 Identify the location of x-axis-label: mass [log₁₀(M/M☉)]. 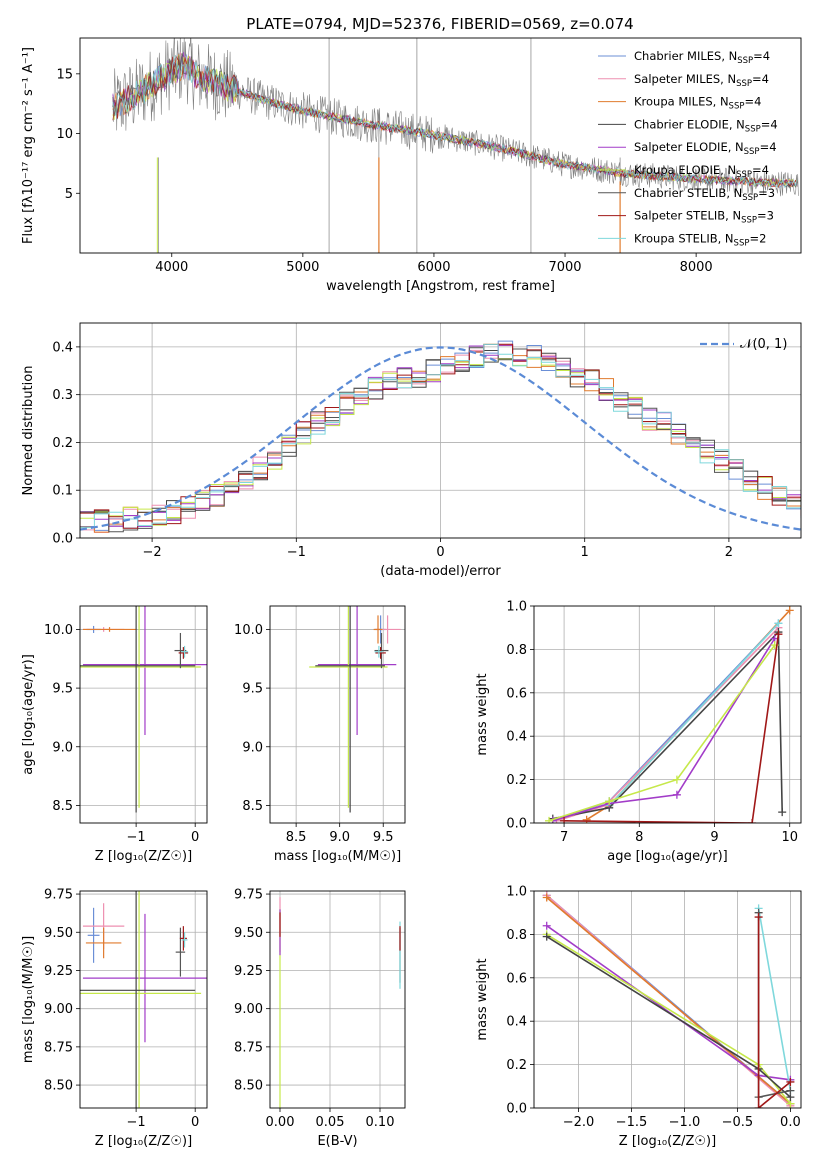
(337, 856).